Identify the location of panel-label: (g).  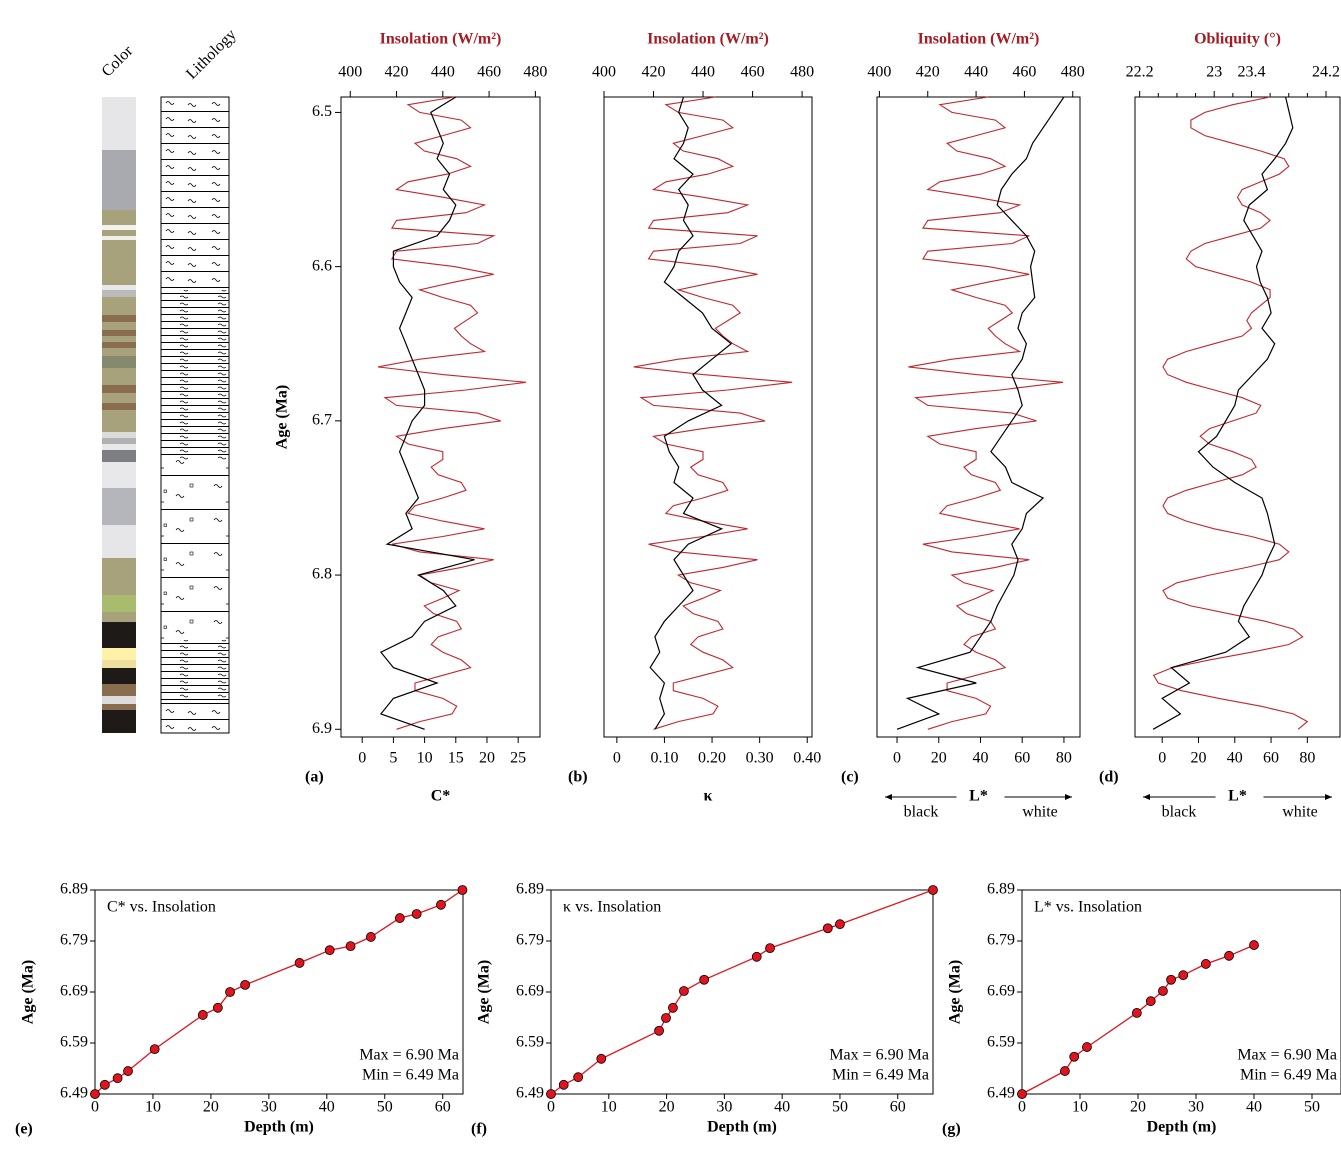
(951, 1129).